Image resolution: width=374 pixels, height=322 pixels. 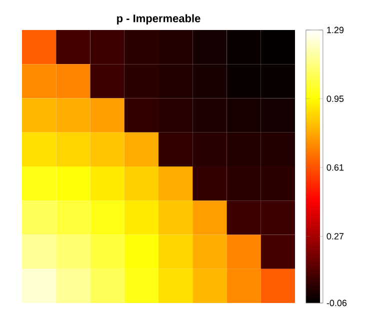 I want to click on color-bar-label: 0.61, so click(x=335, y=167).